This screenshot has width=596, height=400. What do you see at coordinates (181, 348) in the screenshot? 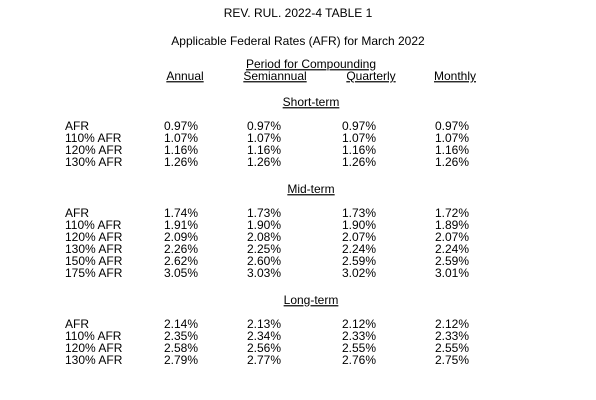
I see `rate-value: 2.58%` at bounding box center [181, 348].